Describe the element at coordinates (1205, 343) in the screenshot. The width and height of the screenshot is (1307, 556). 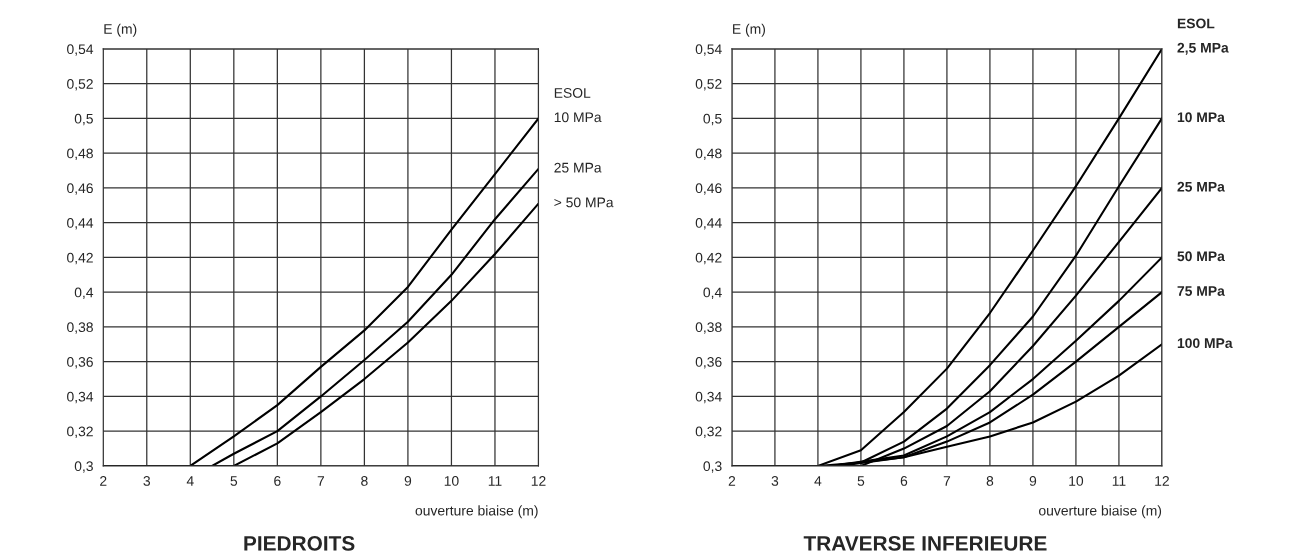
I see `series-label: 100 MPa` at that location.